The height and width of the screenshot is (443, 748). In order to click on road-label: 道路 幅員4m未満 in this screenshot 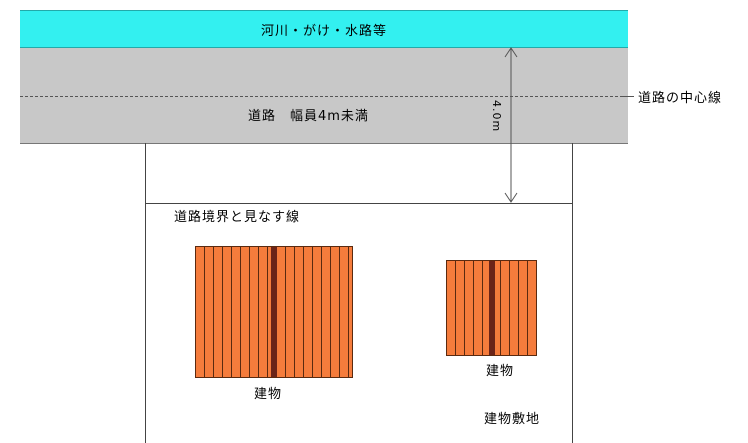, I will do `click(308, 116)`.